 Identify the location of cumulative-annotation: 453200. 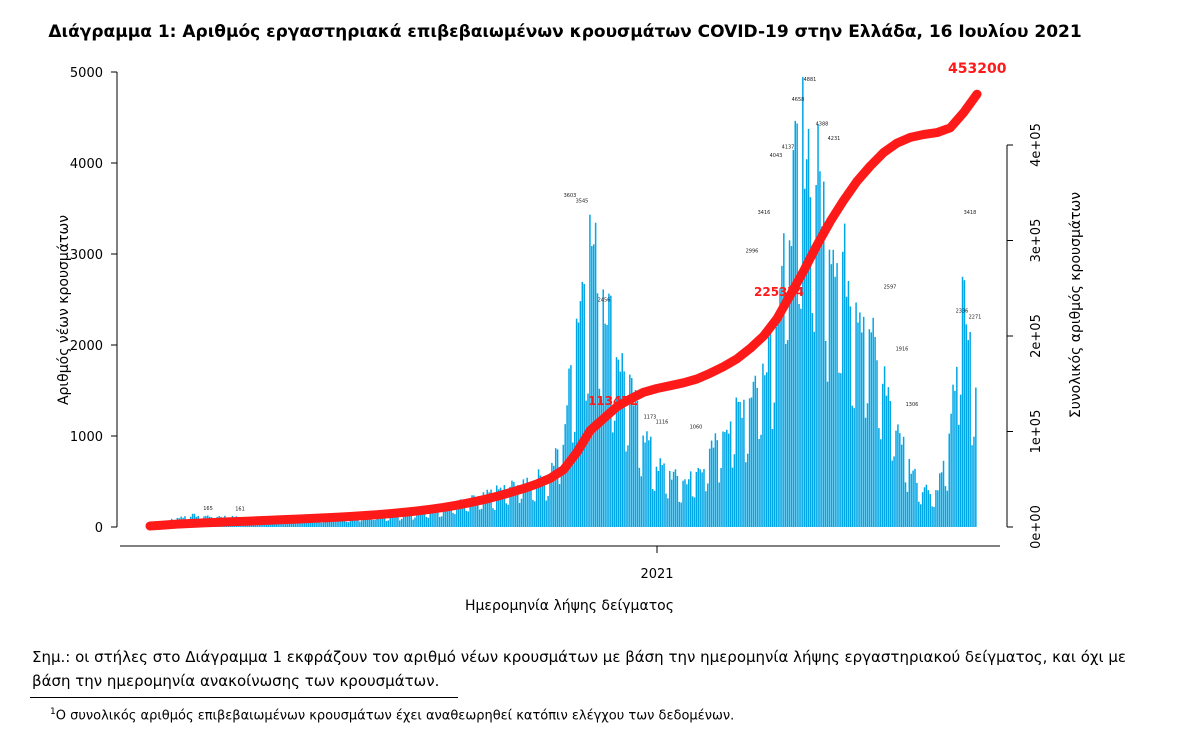
(977, 69).